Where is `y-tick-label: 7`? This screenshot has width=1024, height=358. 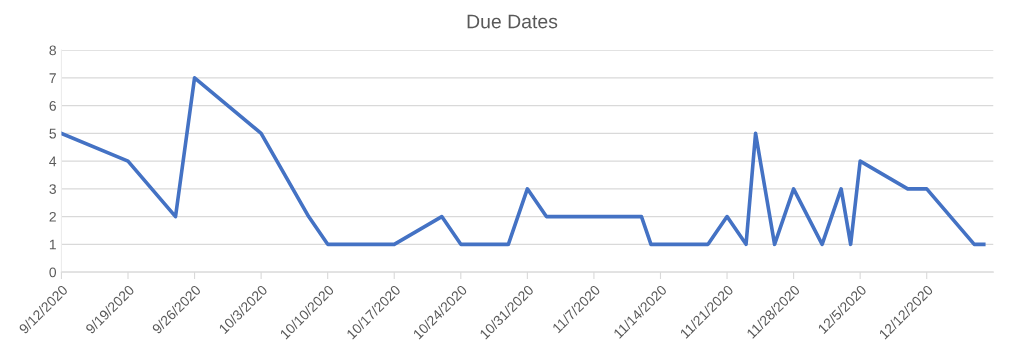 y-tick-label: 7 is located at coordinates (52, 78).